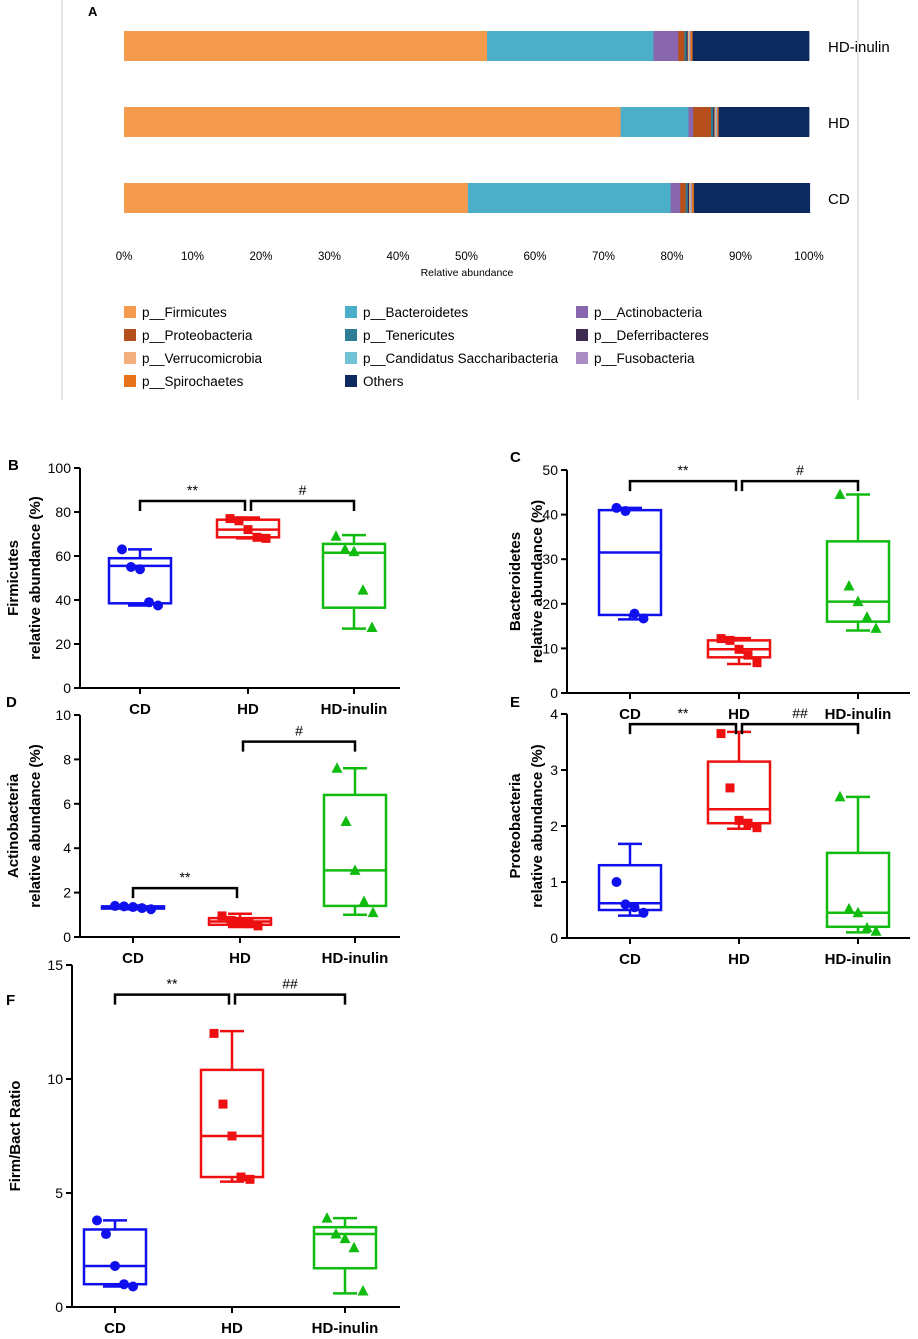 This screenshot has width=918, height=1339. What do you see at coordinates (192, 257) in the screenshot?
I see `x-tick-label: 10%` at bounding box center [192, 257].